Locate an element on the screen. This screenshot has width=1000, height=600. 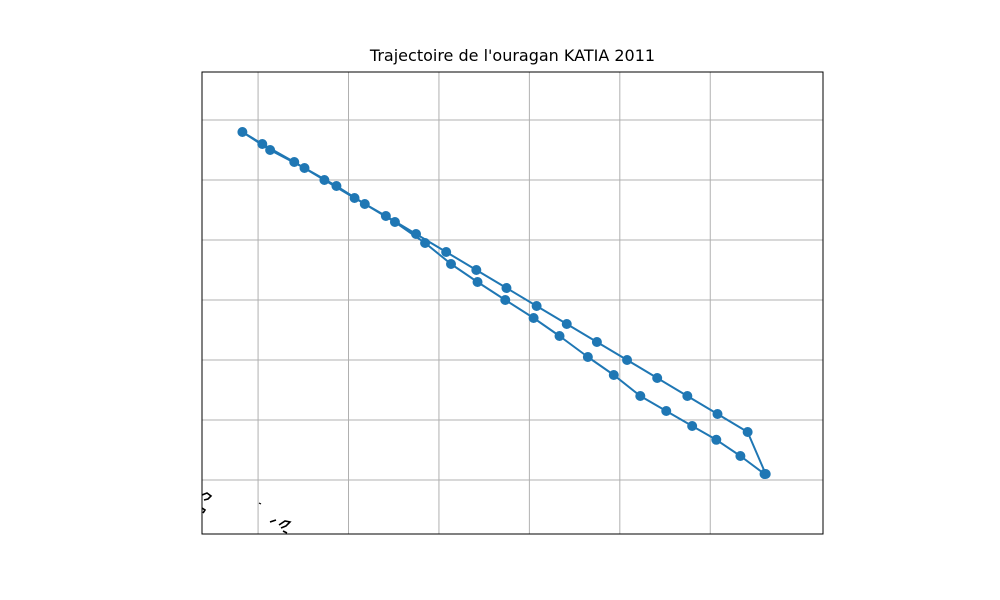
map-title: Trajectoire de l'ouragan KATIA 2011 is located at coordinates (512, 55).